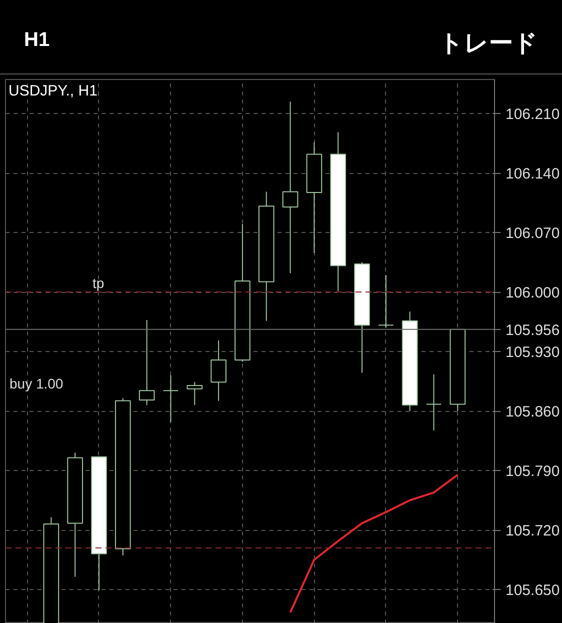 The height and width of the screenshot is (623, 562). Describe the element at coordinates (98, 283) in the screenshot. I see `ref-line-label: tp` at that location.